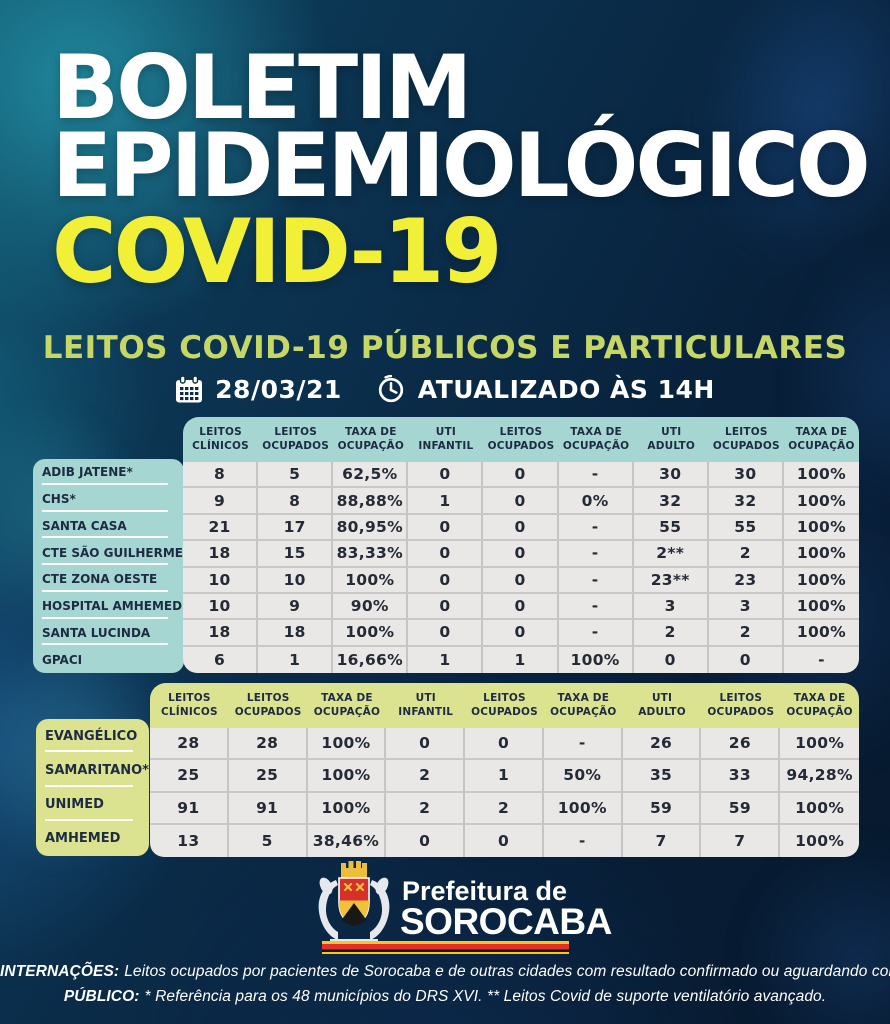 The width and height of the screenshot is (890, 1024). I want to click on logo-prefeitura-text: Prefeitura de, so click(485, 891).